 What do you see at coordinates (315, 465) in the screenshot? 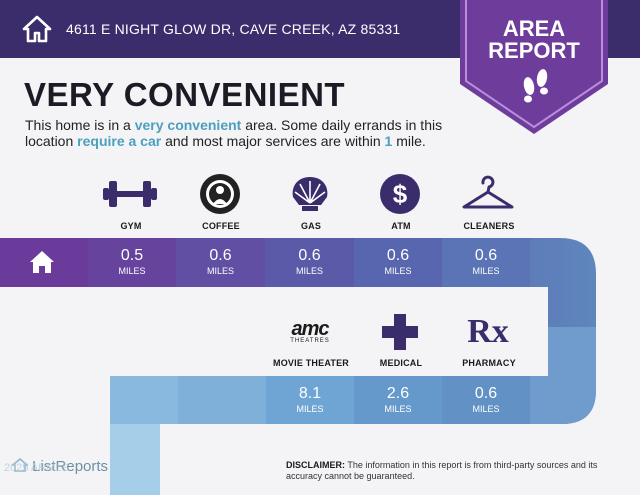
I see `disclaimer-label: DISCLAIMER:` at bounding box center [315, 465].